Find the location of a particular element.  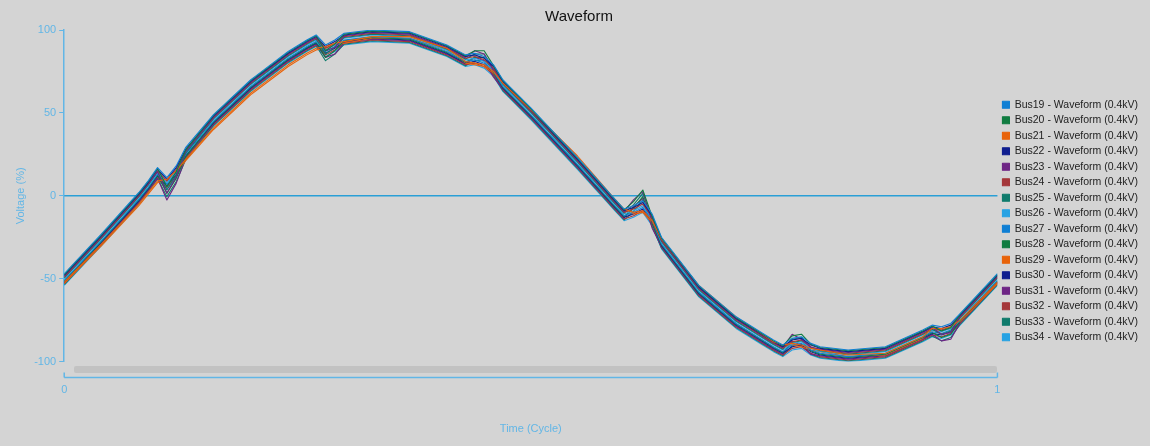

y-tick-label: 50 is located at coordinates (50, 111).